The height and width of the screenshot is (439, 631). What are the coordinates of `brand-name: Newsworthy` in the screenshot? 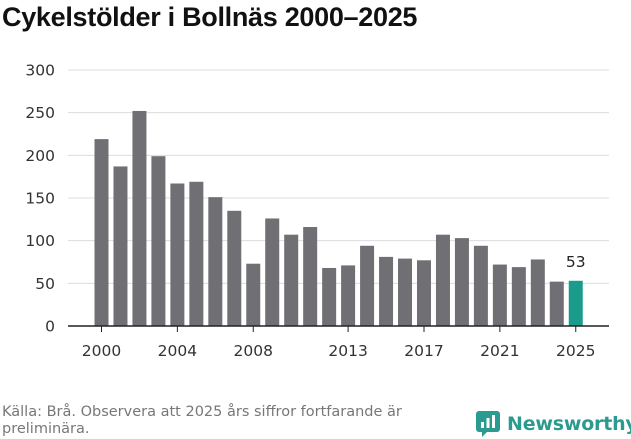 It's located at (569, 424).